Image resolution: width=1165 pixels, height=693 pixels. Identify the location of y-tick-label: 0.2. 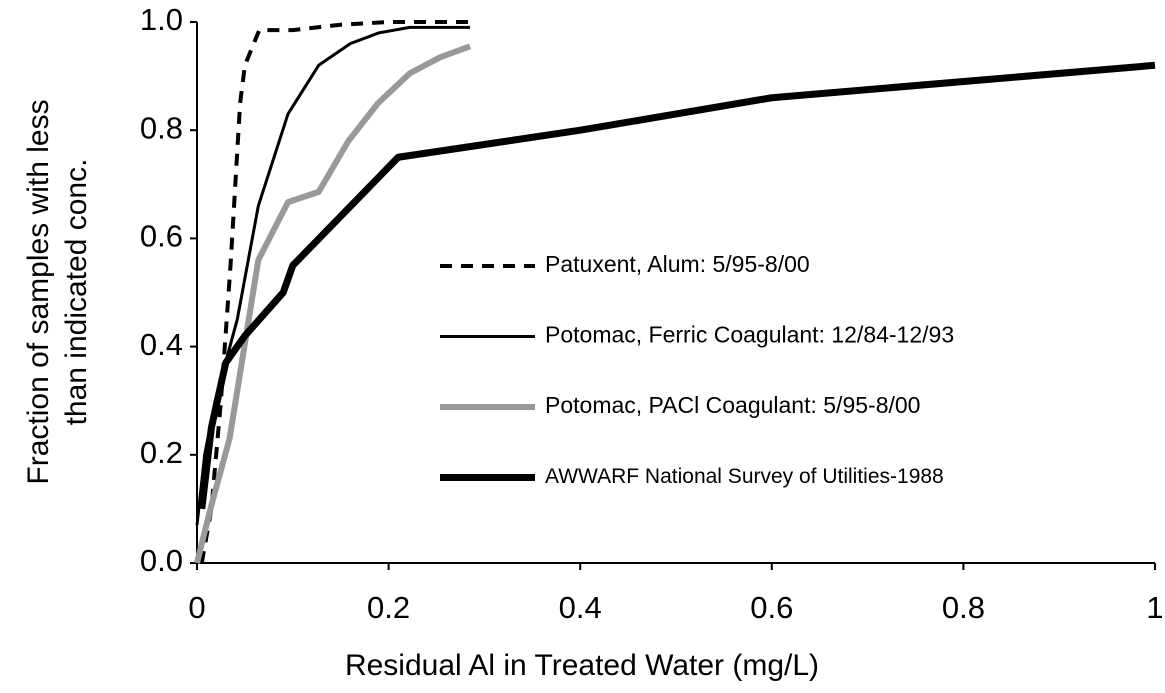
(161, 452).